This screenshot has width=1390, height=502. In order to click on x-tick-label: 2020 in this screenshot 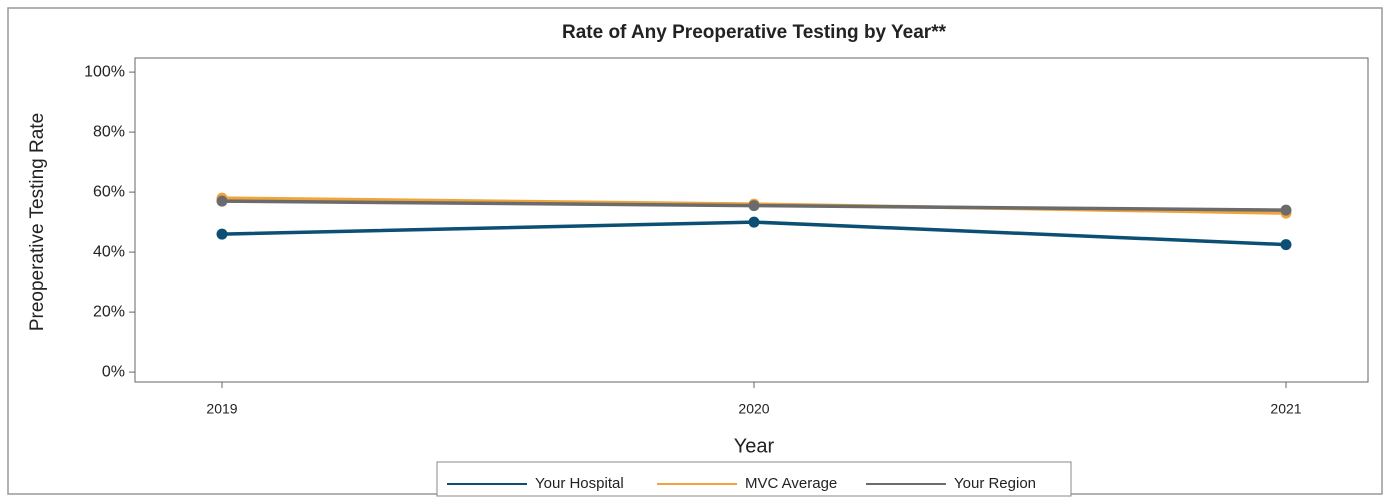, I will do `click(753, 409)`.